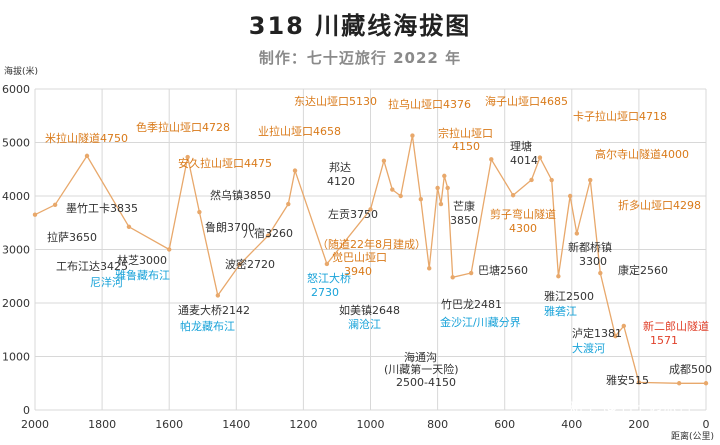 The width and height of the screenshot is (720, 445). What do you see at coordinates (142, 275) in the screenshot?
I see `place-label-river: 雅鲁藏布江` at bounding box center [142, 275].